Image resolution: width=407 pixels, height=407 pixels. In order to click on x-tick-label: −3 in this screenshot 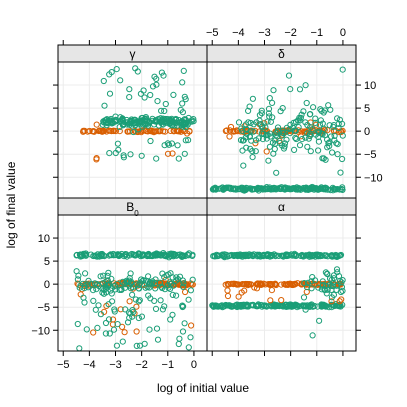, I will do `click(115, 365)`.